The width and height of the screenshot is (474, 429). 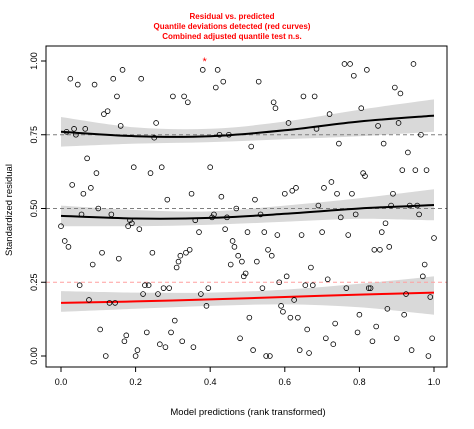 What do you see at coordinates (434, 382) in the screenshot?
I see `x-tick-label: 1.0` at bounding box center [434, 382].